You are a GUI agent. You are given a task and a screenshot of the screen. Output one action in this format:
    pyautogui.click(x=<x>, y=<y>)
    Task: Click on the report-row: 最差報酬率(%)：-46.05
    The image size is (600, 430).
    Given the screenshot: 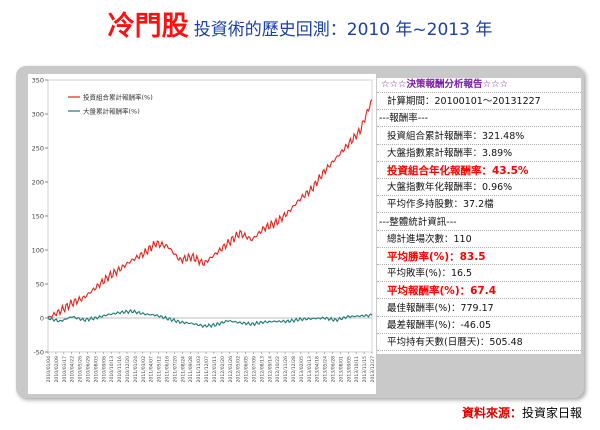 What is the action you would take?
    pyautogui.click(x=479, y=326)
    